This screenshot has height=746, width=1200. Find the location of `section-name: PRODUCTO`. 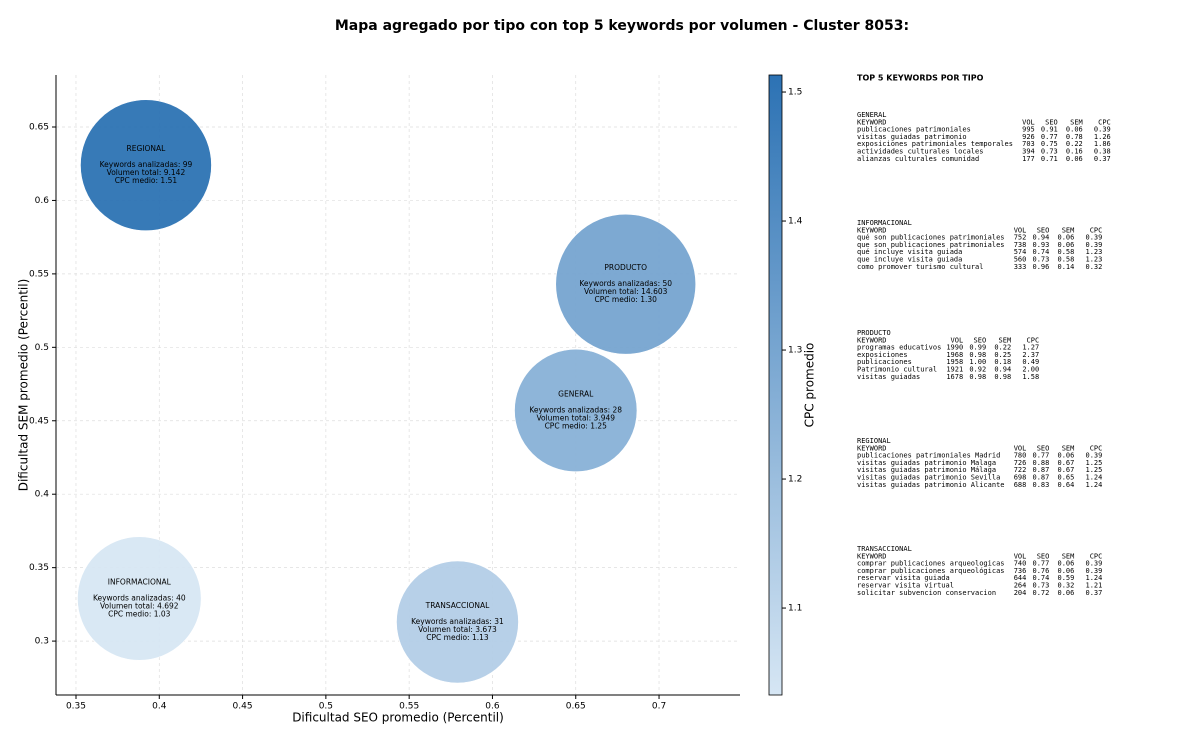

section-name: PRODUCTO is located at coordinates (874, 333).